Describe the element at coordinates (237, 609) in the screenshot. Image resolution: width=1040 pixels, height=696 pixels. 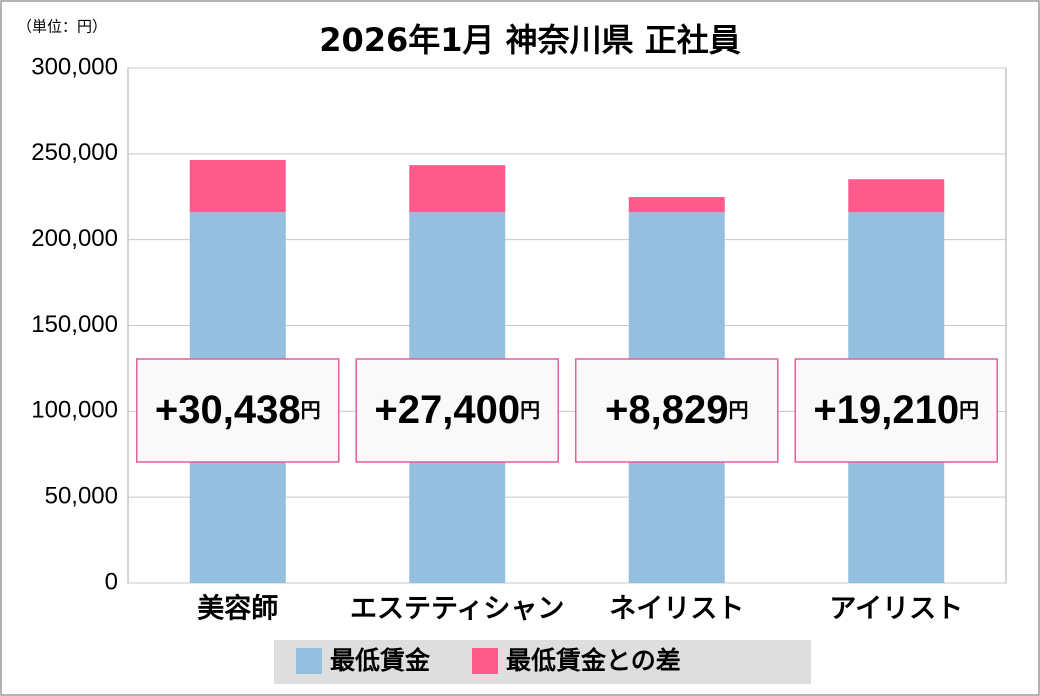
I see `x-tick-label: 美容師` at that location.